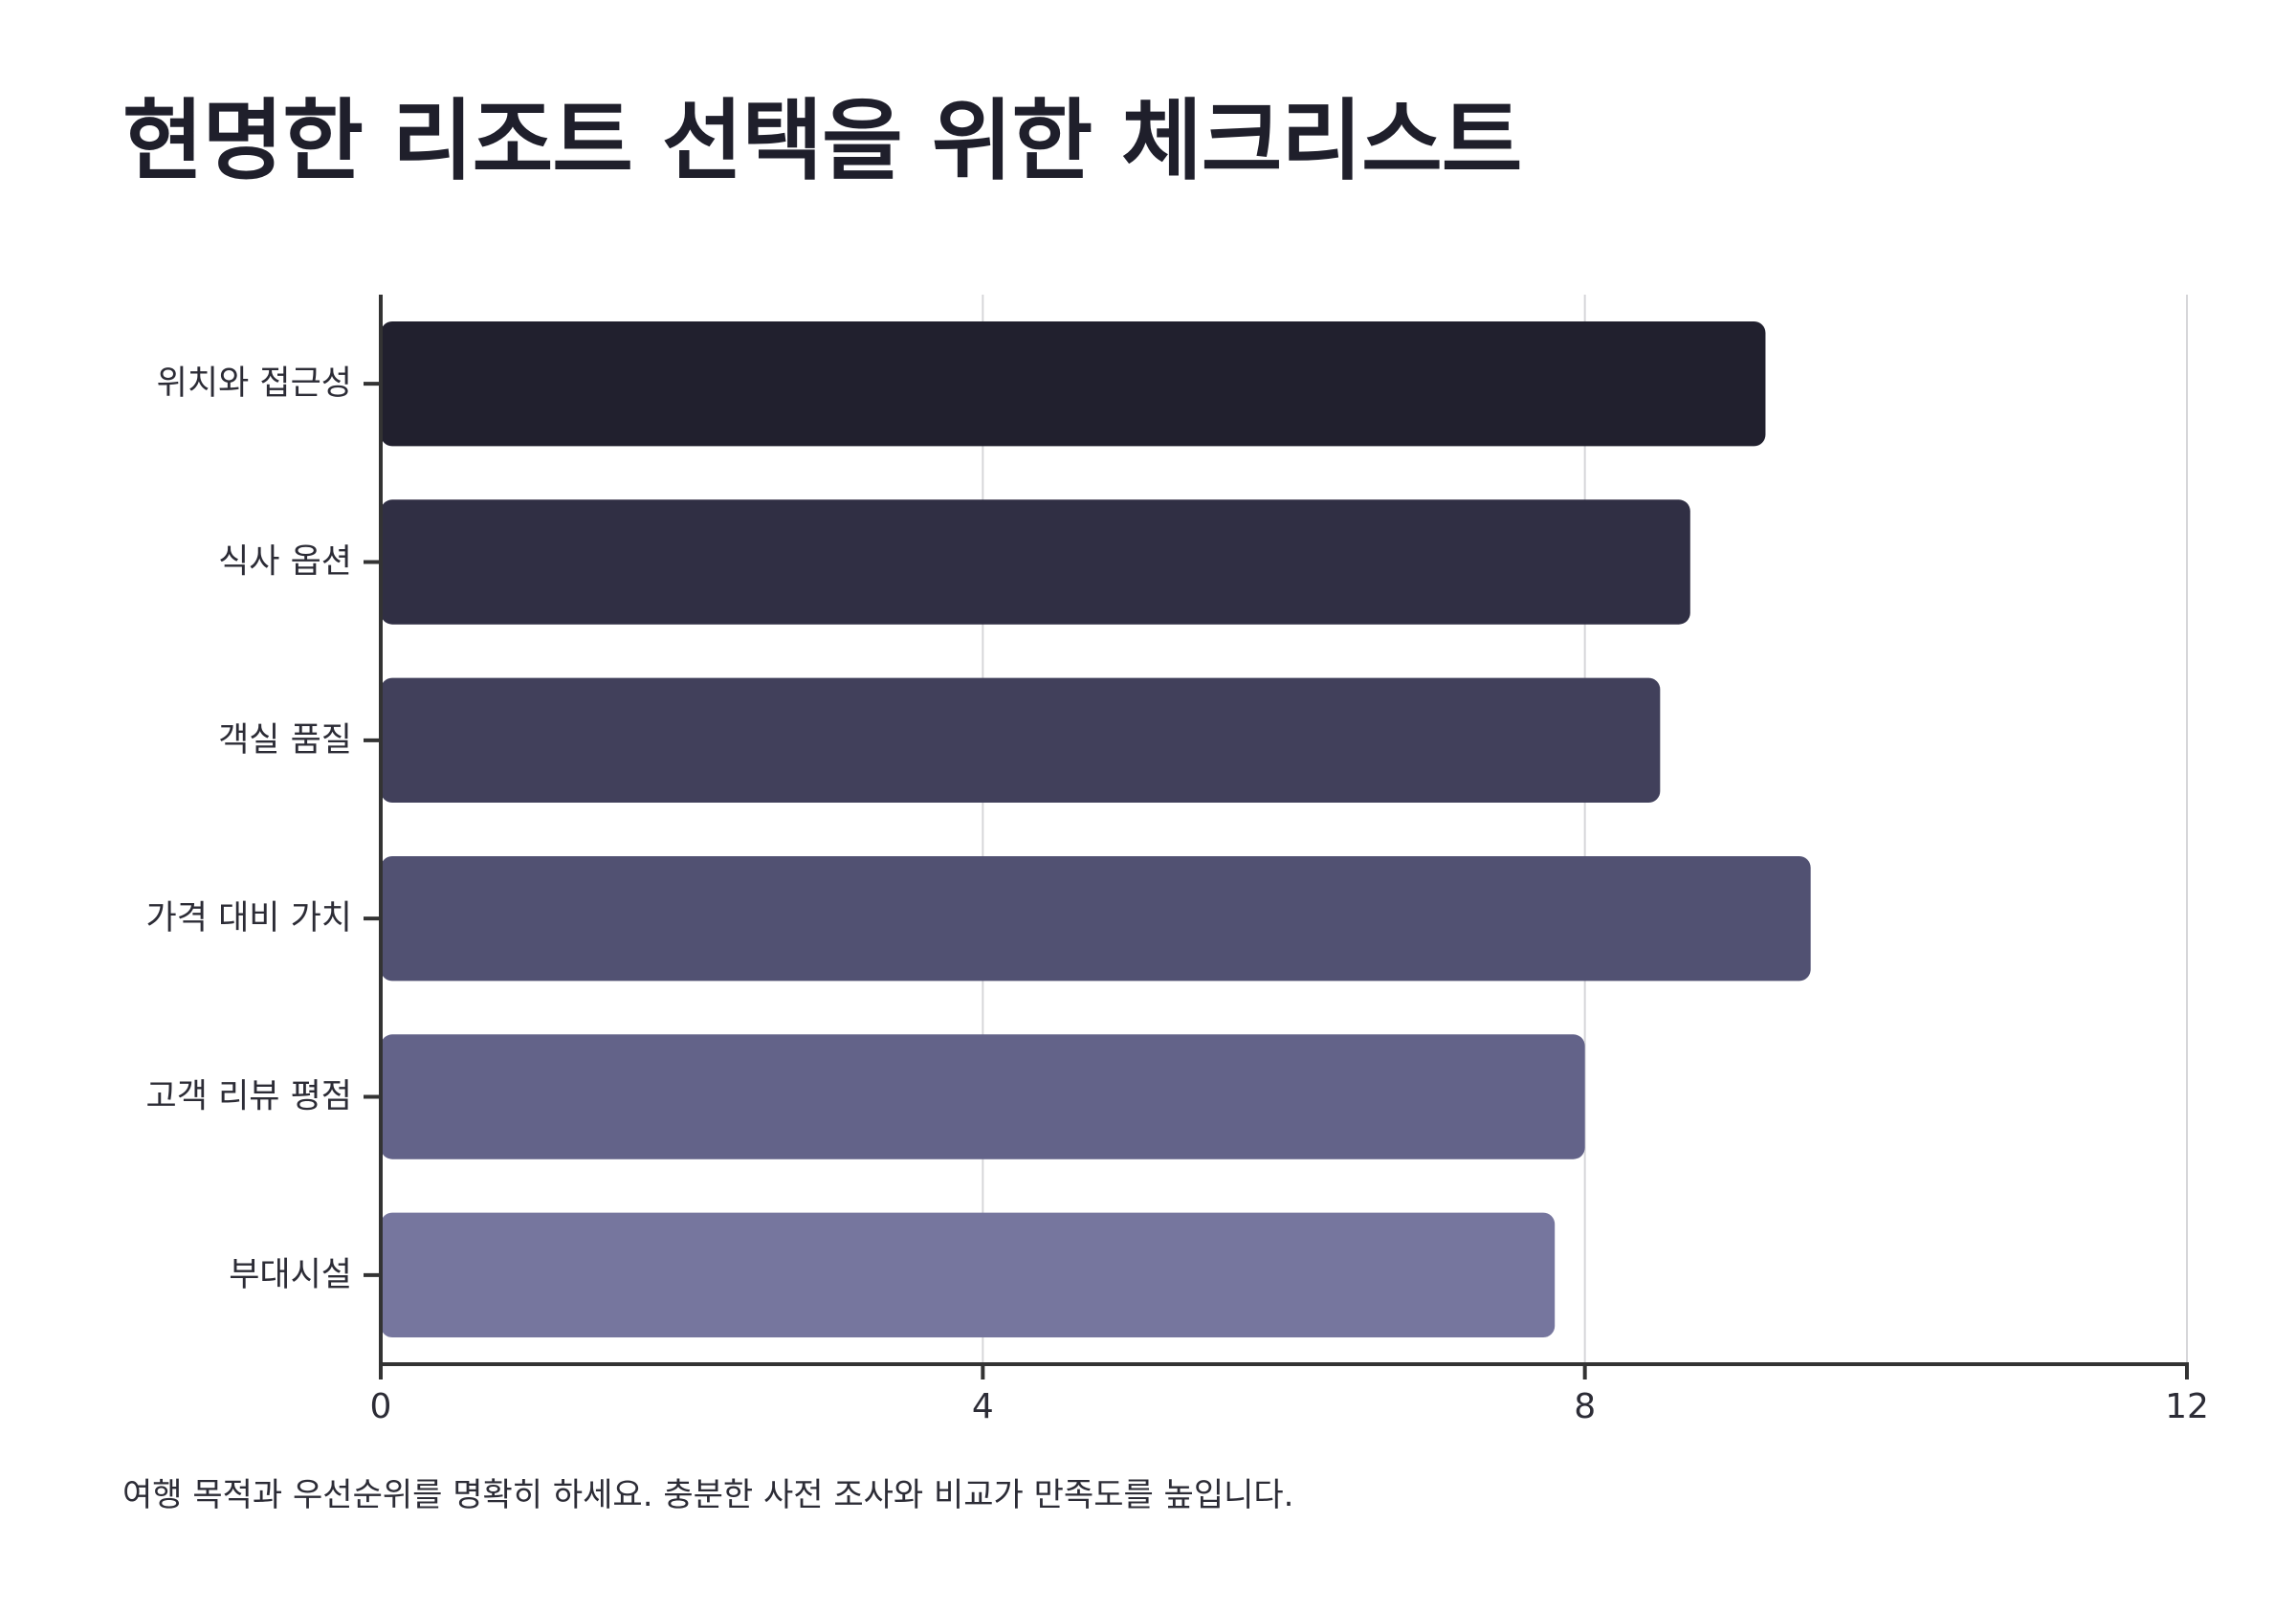  Describe the element at coordinates (290, 1275) in the screenshot. I see `y-tick-label: 부대시설` at that location.